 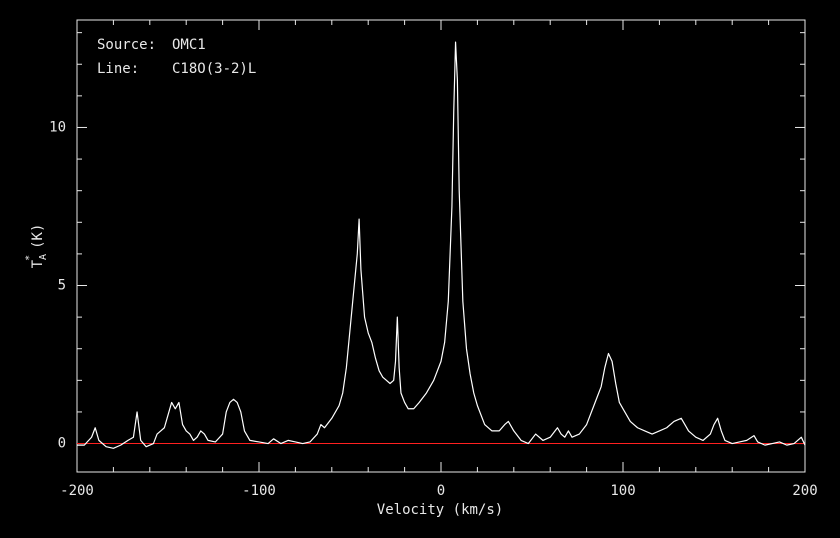 What do you see at coordinates (57, 127) in the screenshot?
I see `y-tick-label: 10` at bounding box center [57, 127].